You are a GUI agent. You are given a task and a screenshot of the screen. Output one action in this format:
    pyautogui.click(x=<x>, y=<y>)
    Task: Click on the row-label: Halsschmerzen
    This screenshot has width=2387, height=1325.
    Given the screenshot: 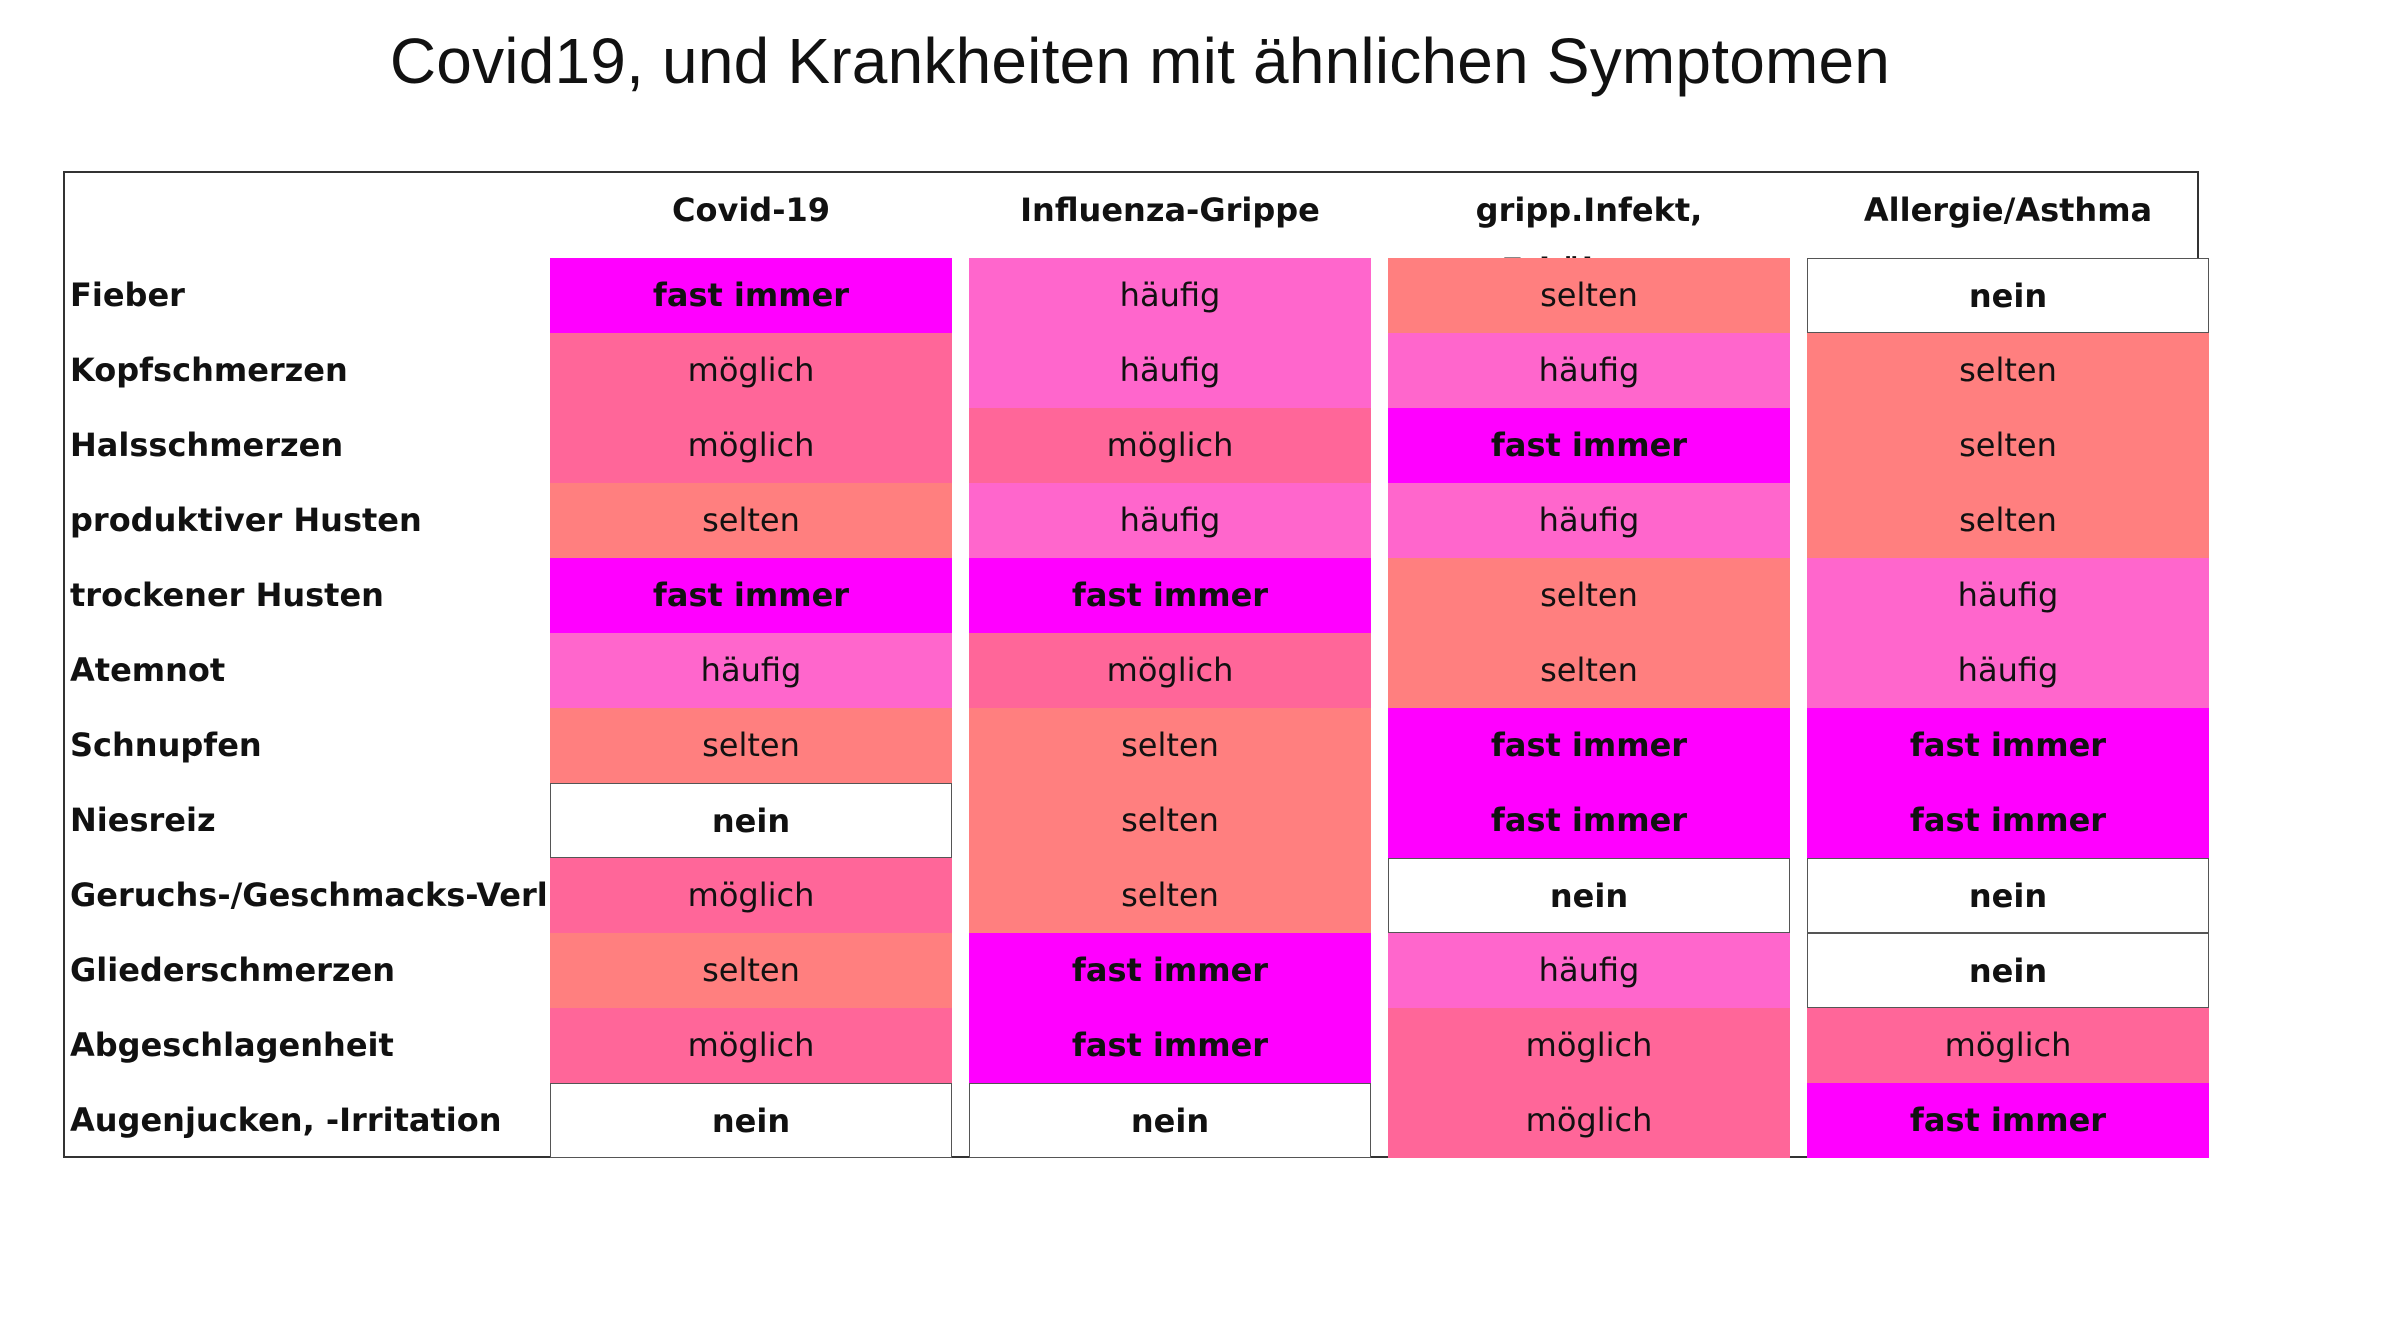 What is the action you would take?
    pyautogui.click(x=207, y=445)
    